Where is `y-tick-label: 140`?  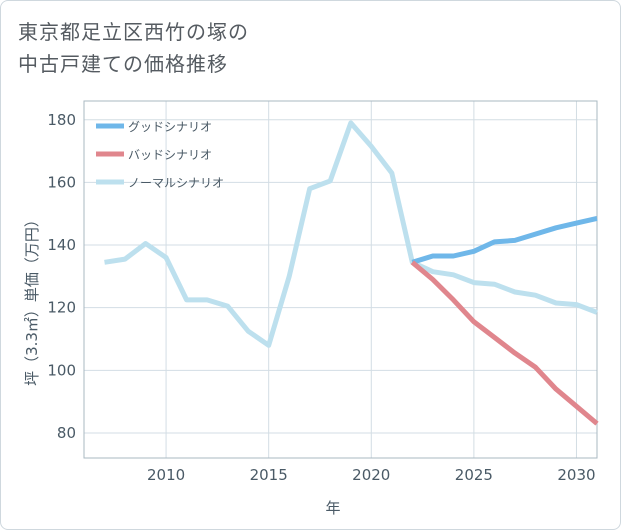 y-tick-label: 140 is located at coordinates (61, 245).